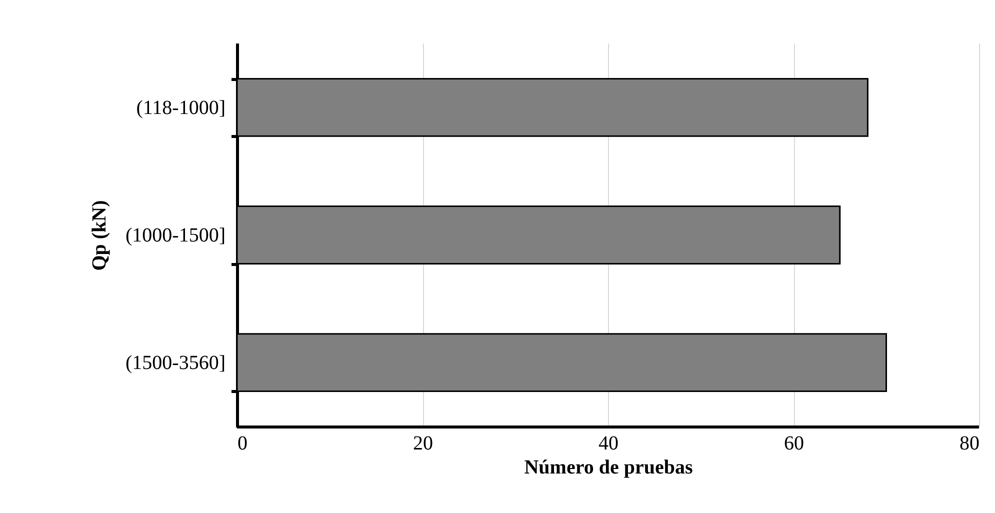  What do you see at coordinates (176, 235) in the screenshot?
I see `y-tick-label: (1000-1500]` at bounding box center [176, 235].